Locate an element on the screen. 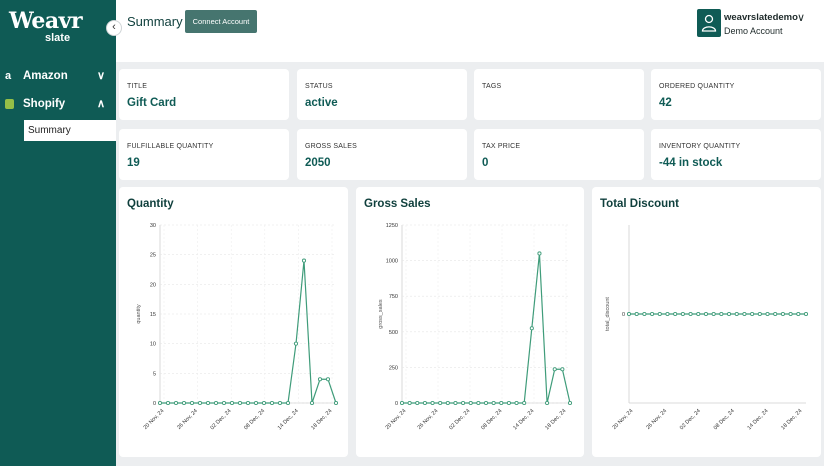 The image size is (828, 466). brand-logo: Weavr slate is located at coordinates (46, 26).